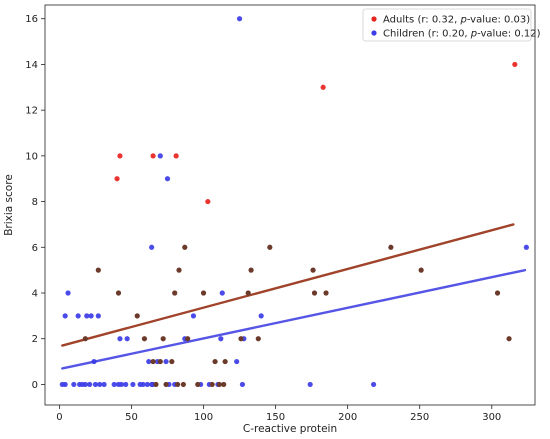  I want to click on x-tick-label-4: 200, so click(347, 417).